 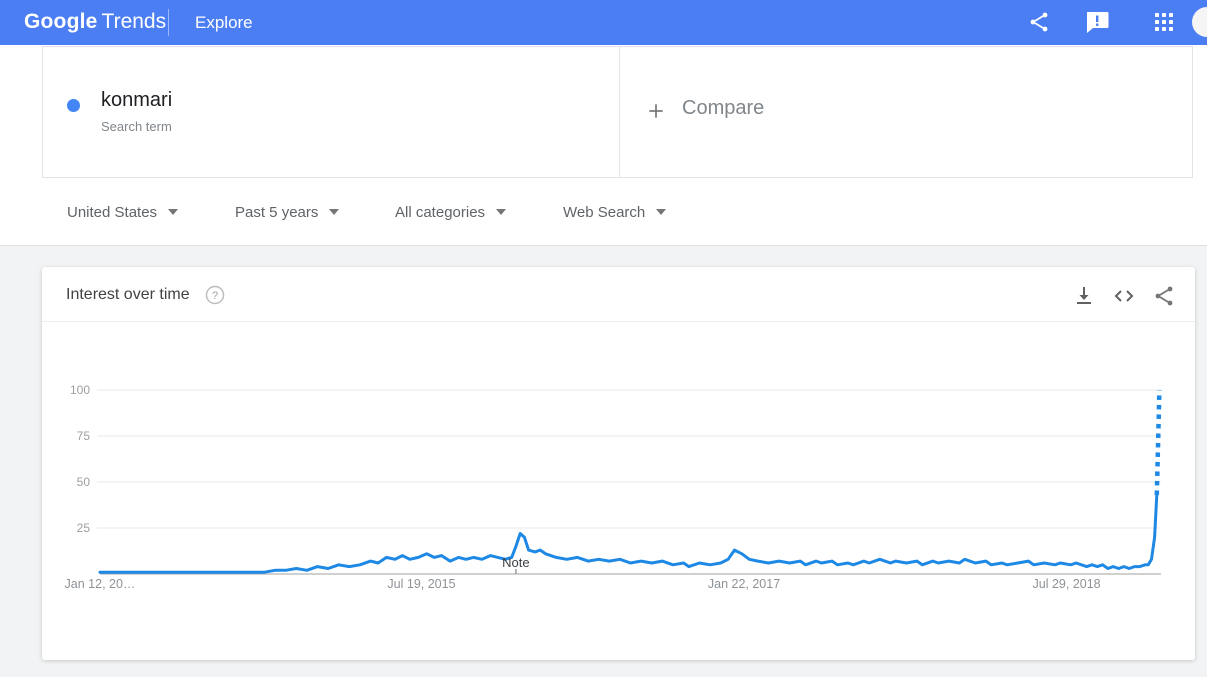 What do you see at coordinates (603, 22) in the screenshot?
I see `top-app-bar: Google Trends Explore` at bounding box center [603, 22].